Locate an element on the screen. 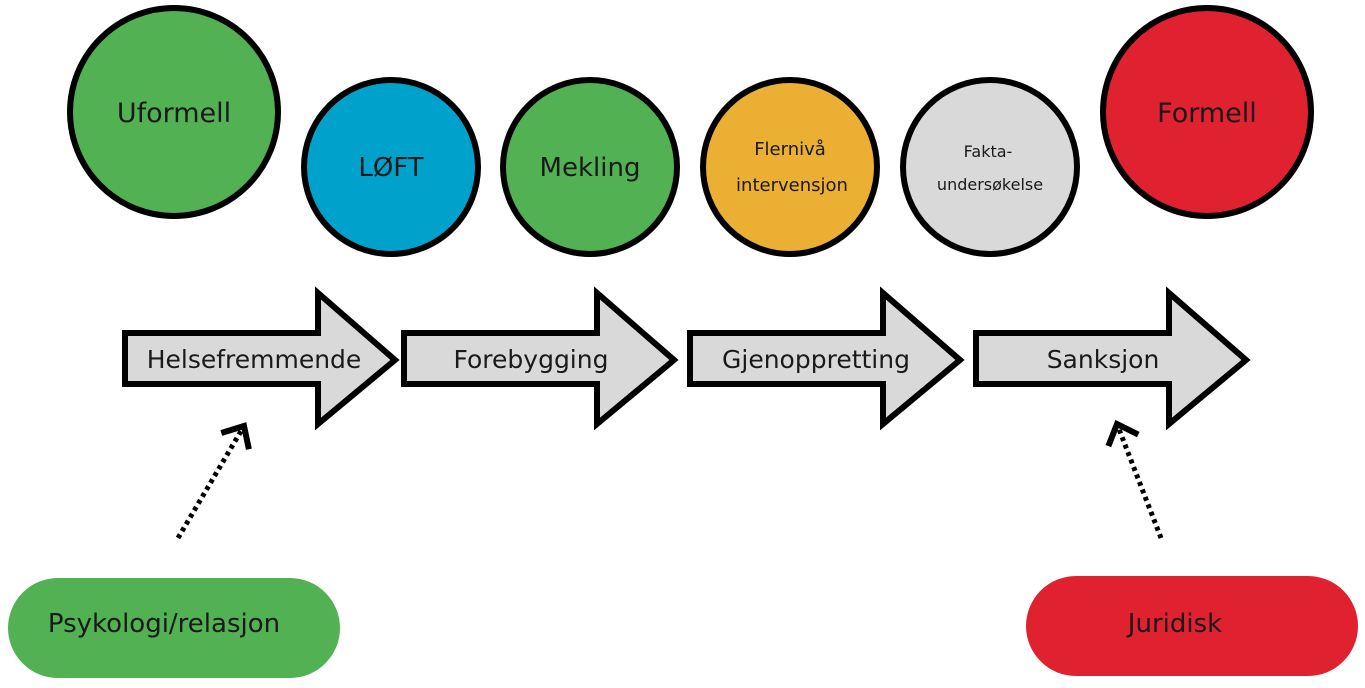  arrow-gjenoppretting: Gjenoppretting is located at coordinates (826, 358).